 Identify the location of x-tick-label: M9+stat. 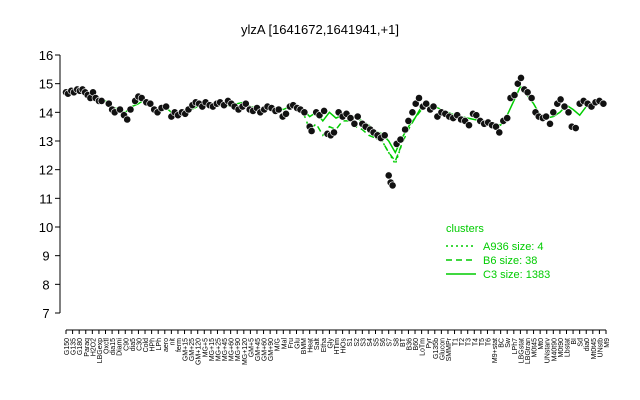
(495, 350).